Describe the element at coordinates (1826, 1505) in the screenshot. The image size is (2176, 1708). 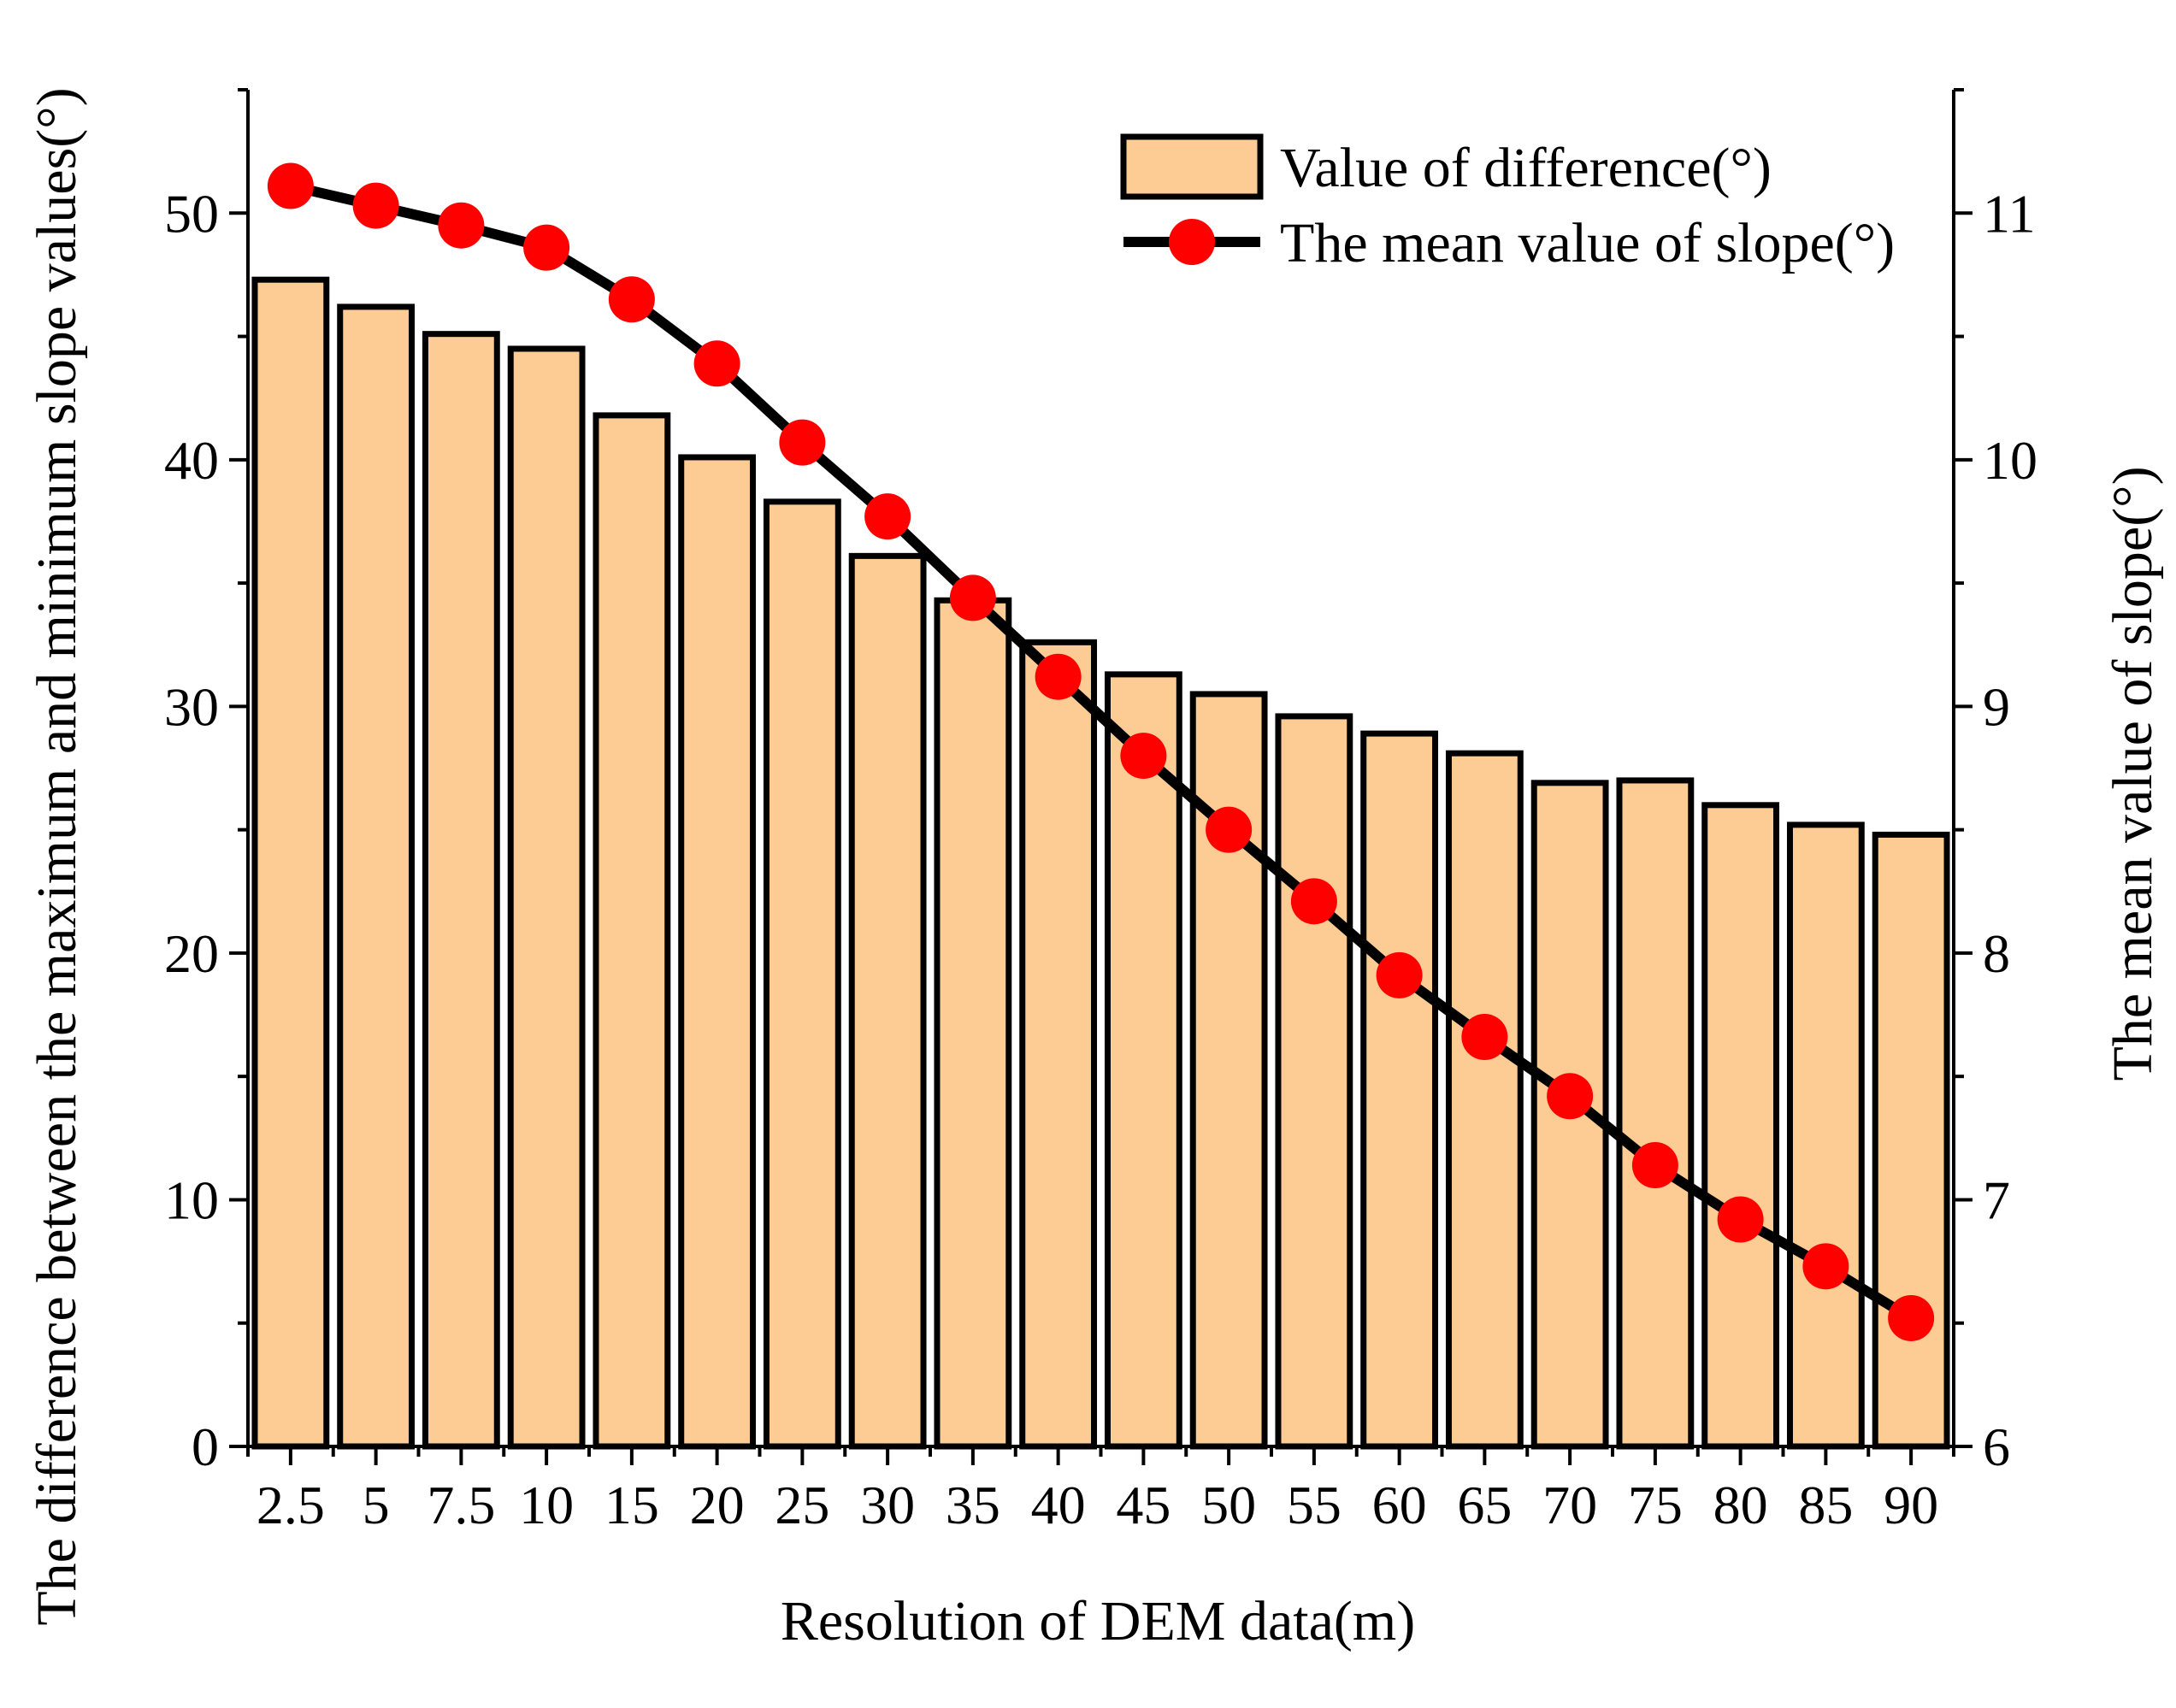
I see `x-tick-label: 85` at that location.